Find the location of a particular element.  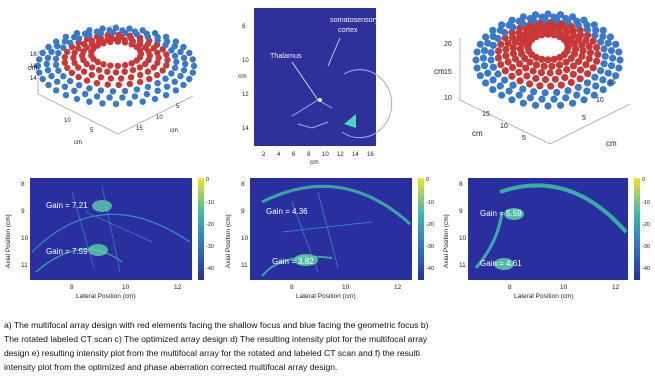

panel-d-axes: 8 10 12 8 9 10 11 is located at coordinates (101, 236).